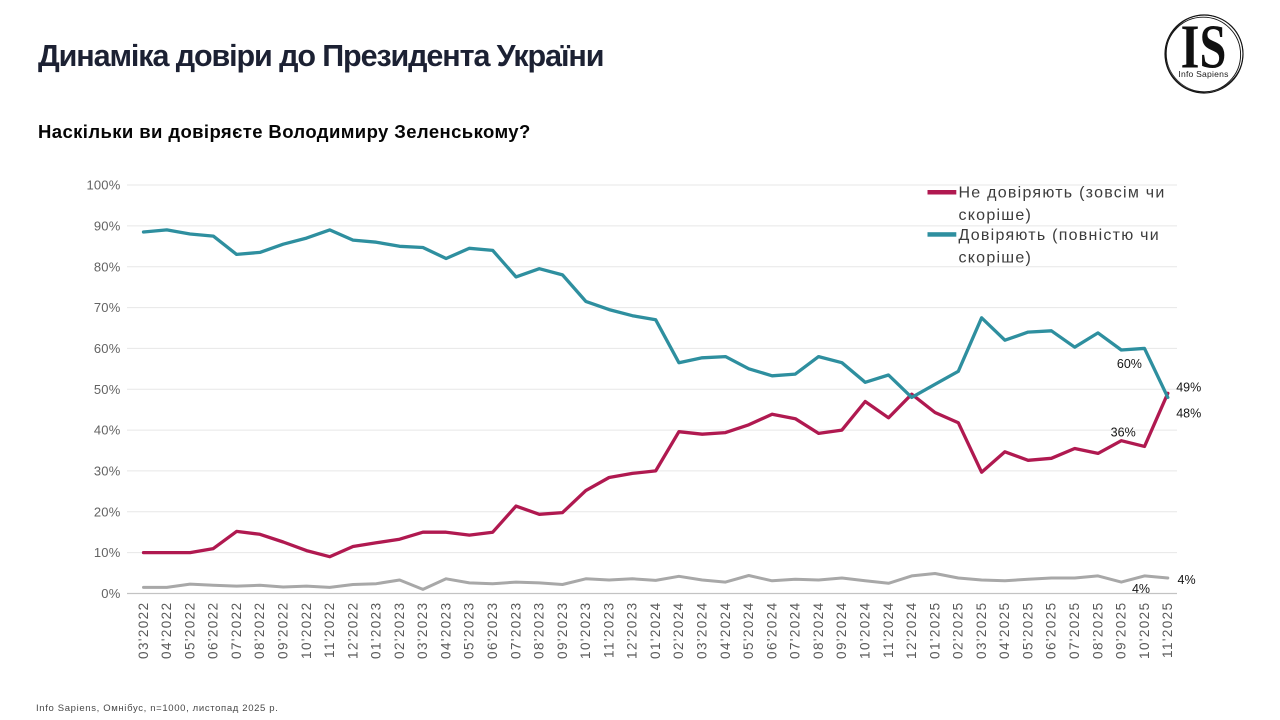  I want to click on svg-text: 03'2025, so click(981, 630).